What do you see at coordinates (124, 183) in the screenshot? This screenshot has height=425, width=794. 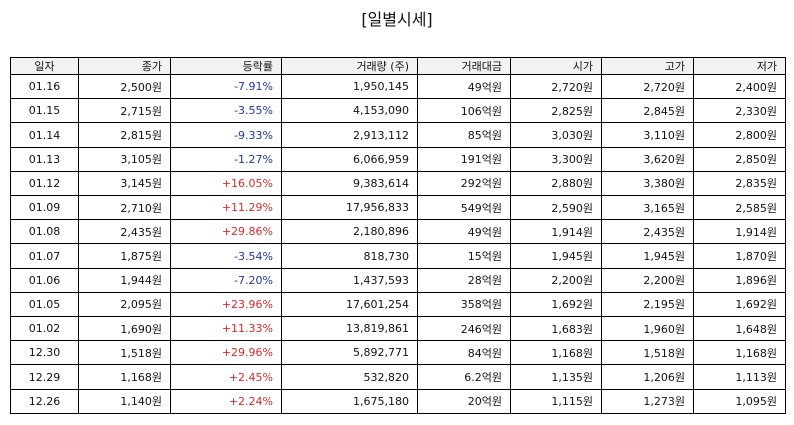 I see `table-cell: 3,145원` at bounding box center [124, 183].